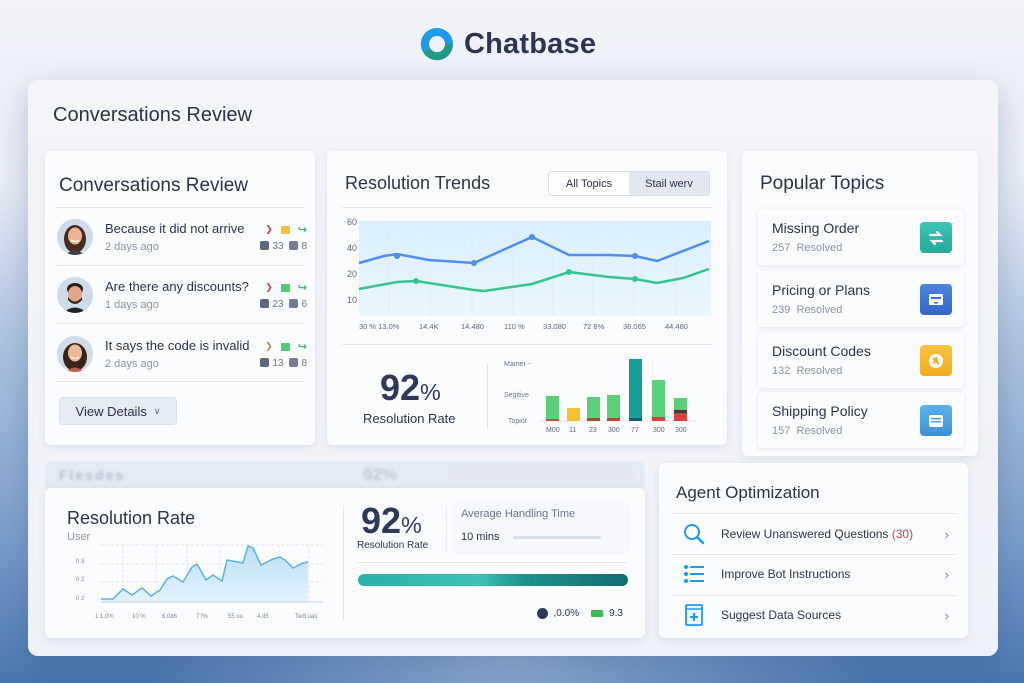 This screenshot has width=1024, height=683. Describe the element at coordinates (118, 411) in the screenshot. I see `view-details-button: View Details ∨` at that location.